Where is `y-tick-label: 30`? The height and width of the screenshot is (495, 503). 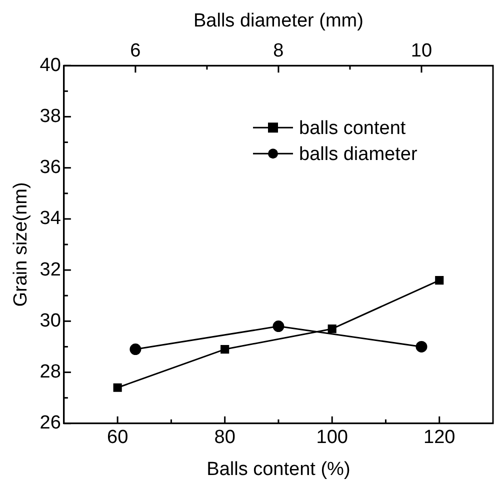 y-tick-label: 30 is located at coordinates (50, 321).